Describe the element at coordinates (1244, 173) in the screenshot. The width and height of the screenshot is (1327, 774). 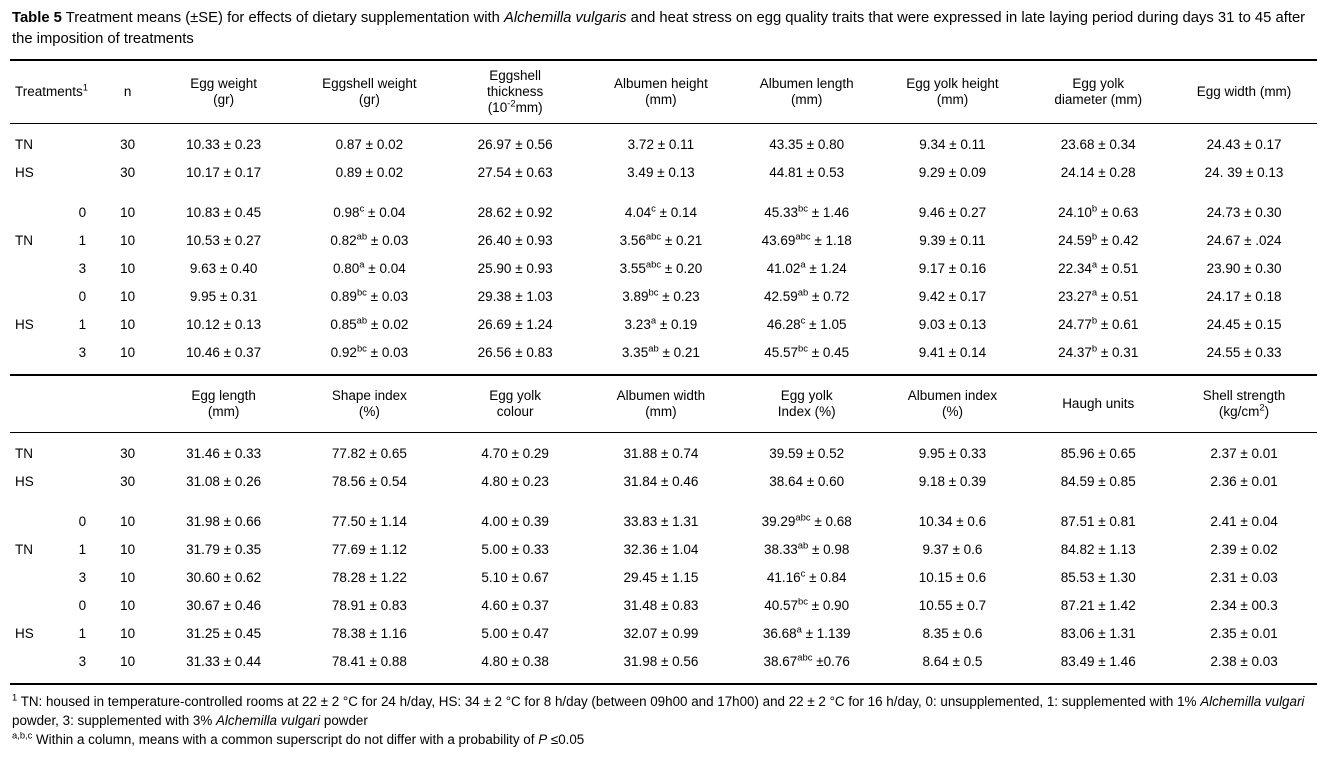
I see `data-cell: 24. 39 ± 0.13` at that location.